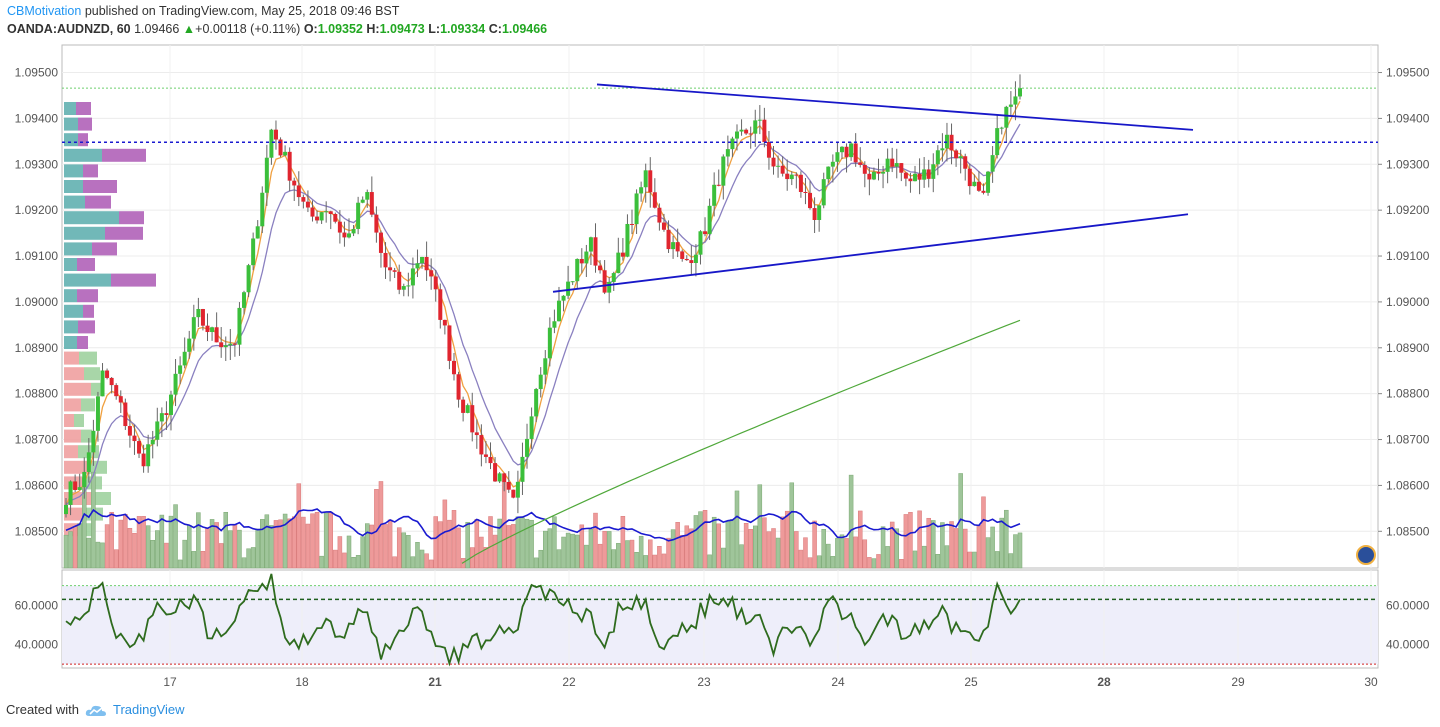 The height and width of the screenshot is (727, 1440). Describe the element at coordinates (1408, 644) in the screenshot. I see `rsi-axis-label: 40.0000` at that location.